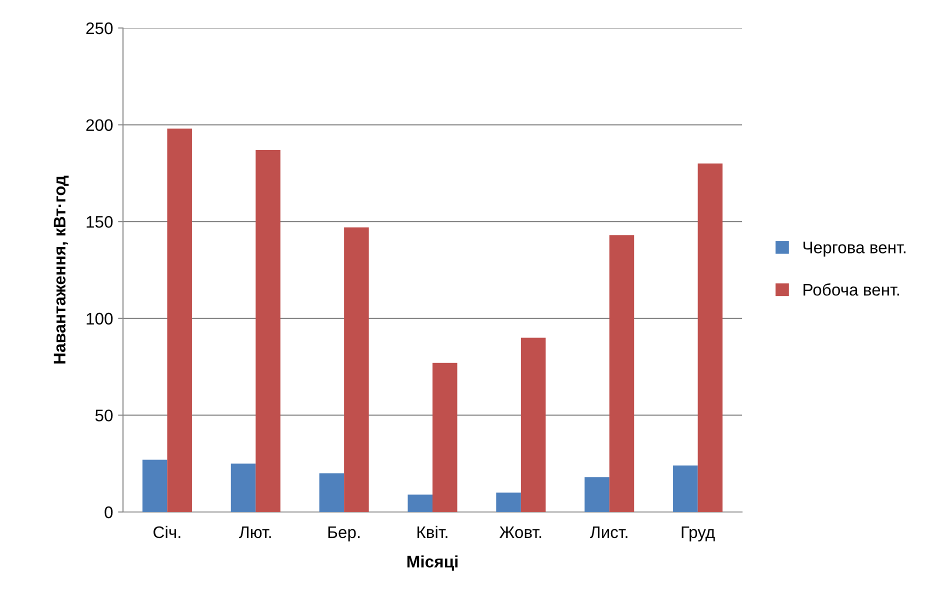  What do you see at coordinates (433, 532) in the screenshot?
I see `x-tick-label: Квіт.` at bounding box center [433, 532].